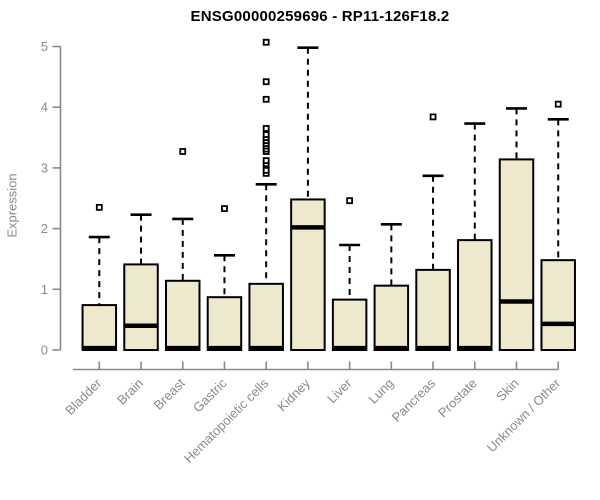 The height and width of the screenshot is (500, 600). Describe the element at coordinates (380, 391) in the screenshot. I see `x-tick-label: Lung` at that location.